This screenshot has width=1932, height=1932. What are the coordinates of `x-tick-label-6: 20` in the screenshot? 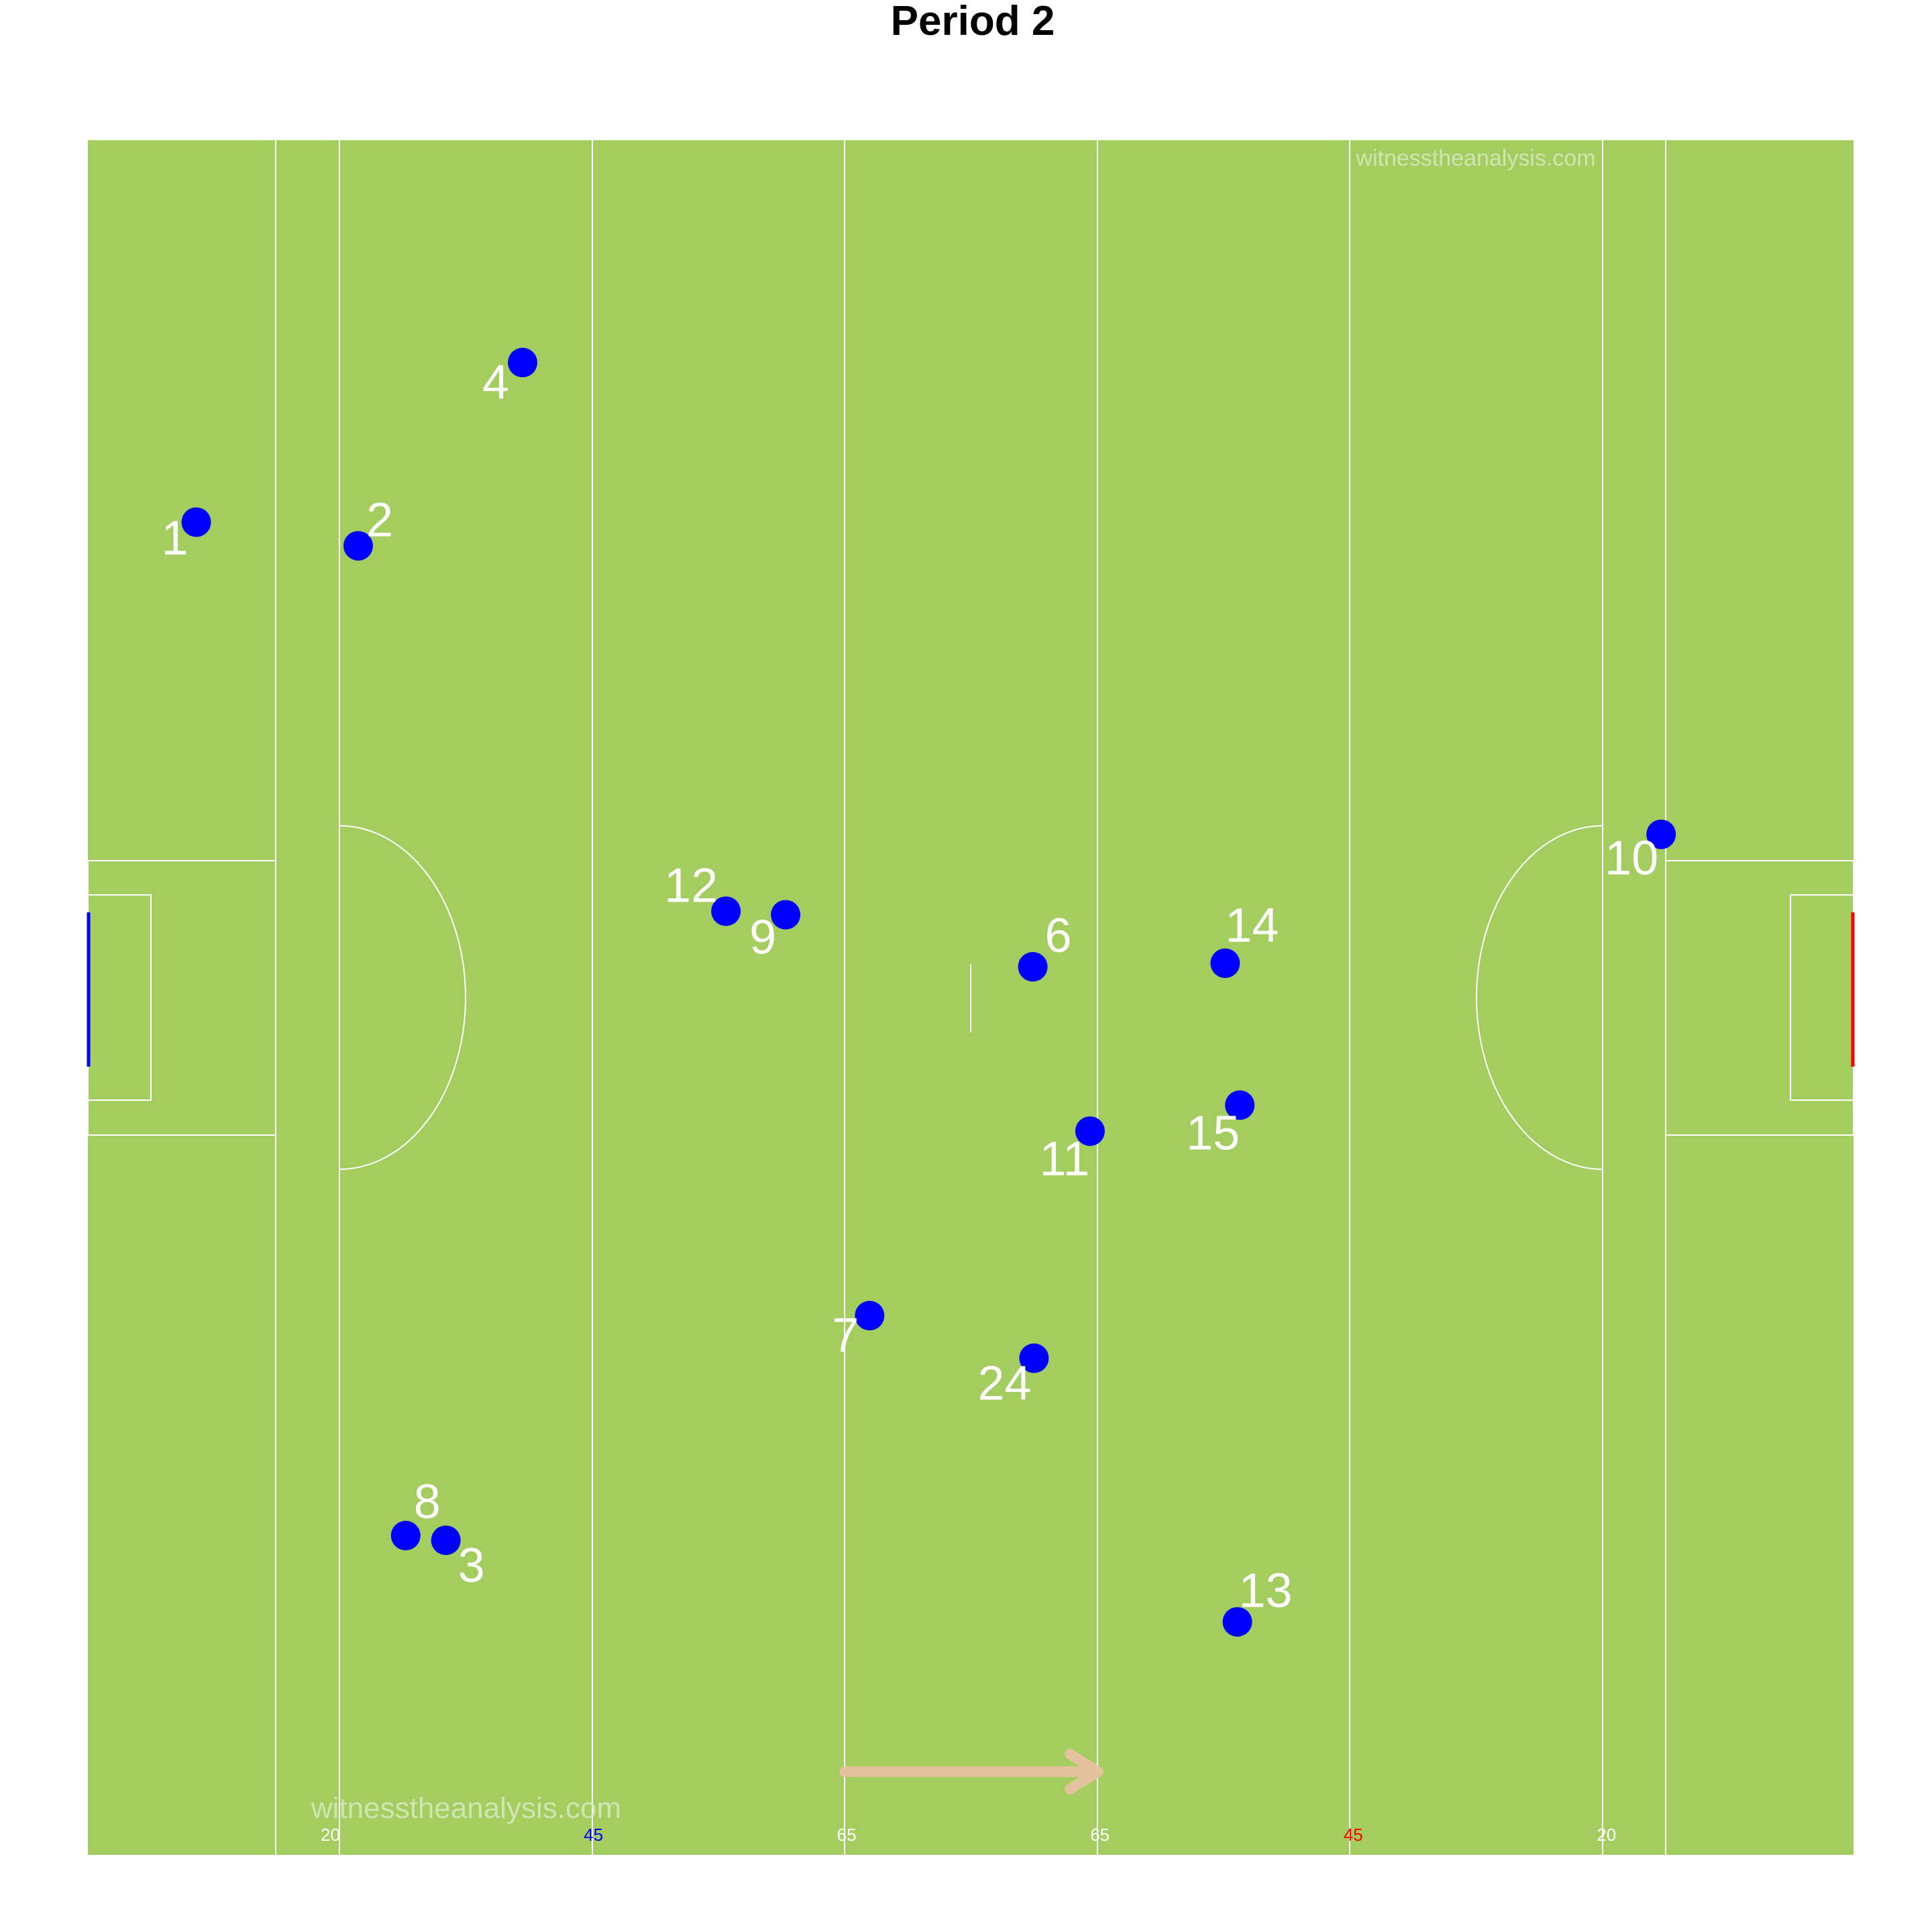 It's located at (1606, 1835).